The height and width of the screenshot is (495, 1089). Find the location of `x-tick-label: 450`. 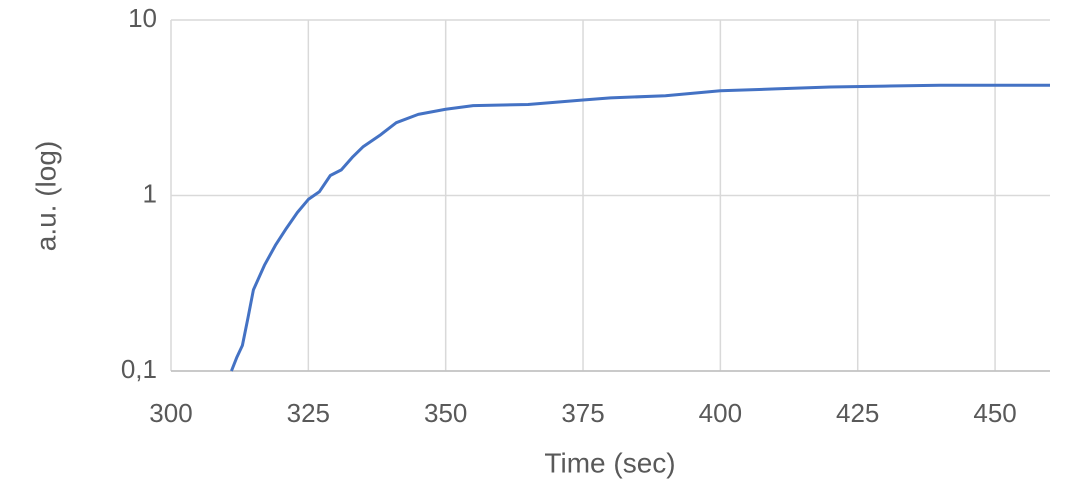

x-tick-label: 450 is located at coordinates (994, 413).